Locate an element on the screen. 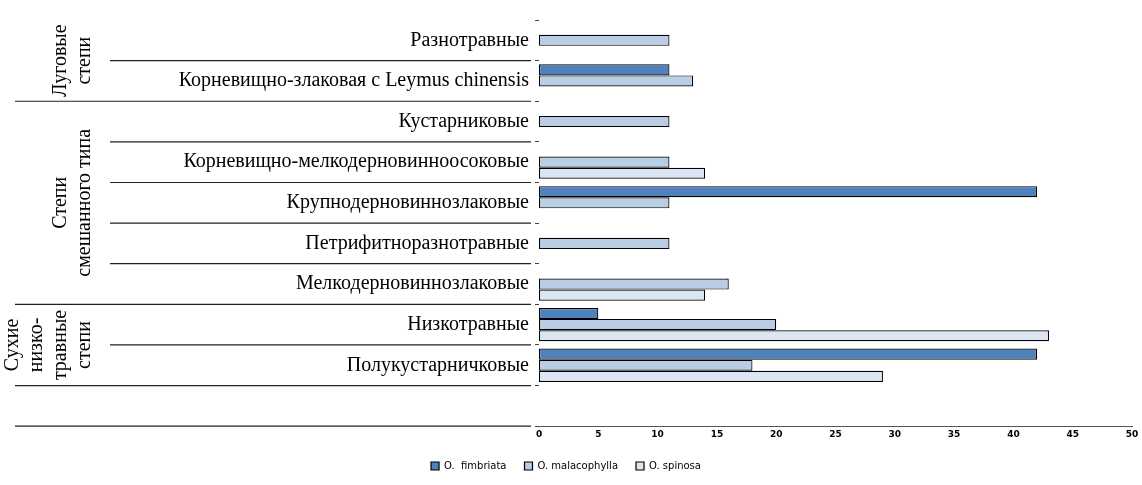  x-tick-label: 30 is located at coordinates (895, 433).